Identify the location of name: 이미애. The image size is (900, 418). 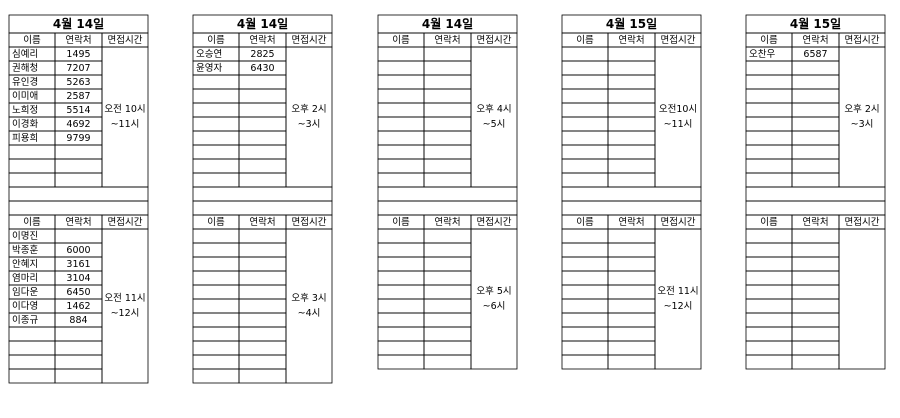
(25, 96).